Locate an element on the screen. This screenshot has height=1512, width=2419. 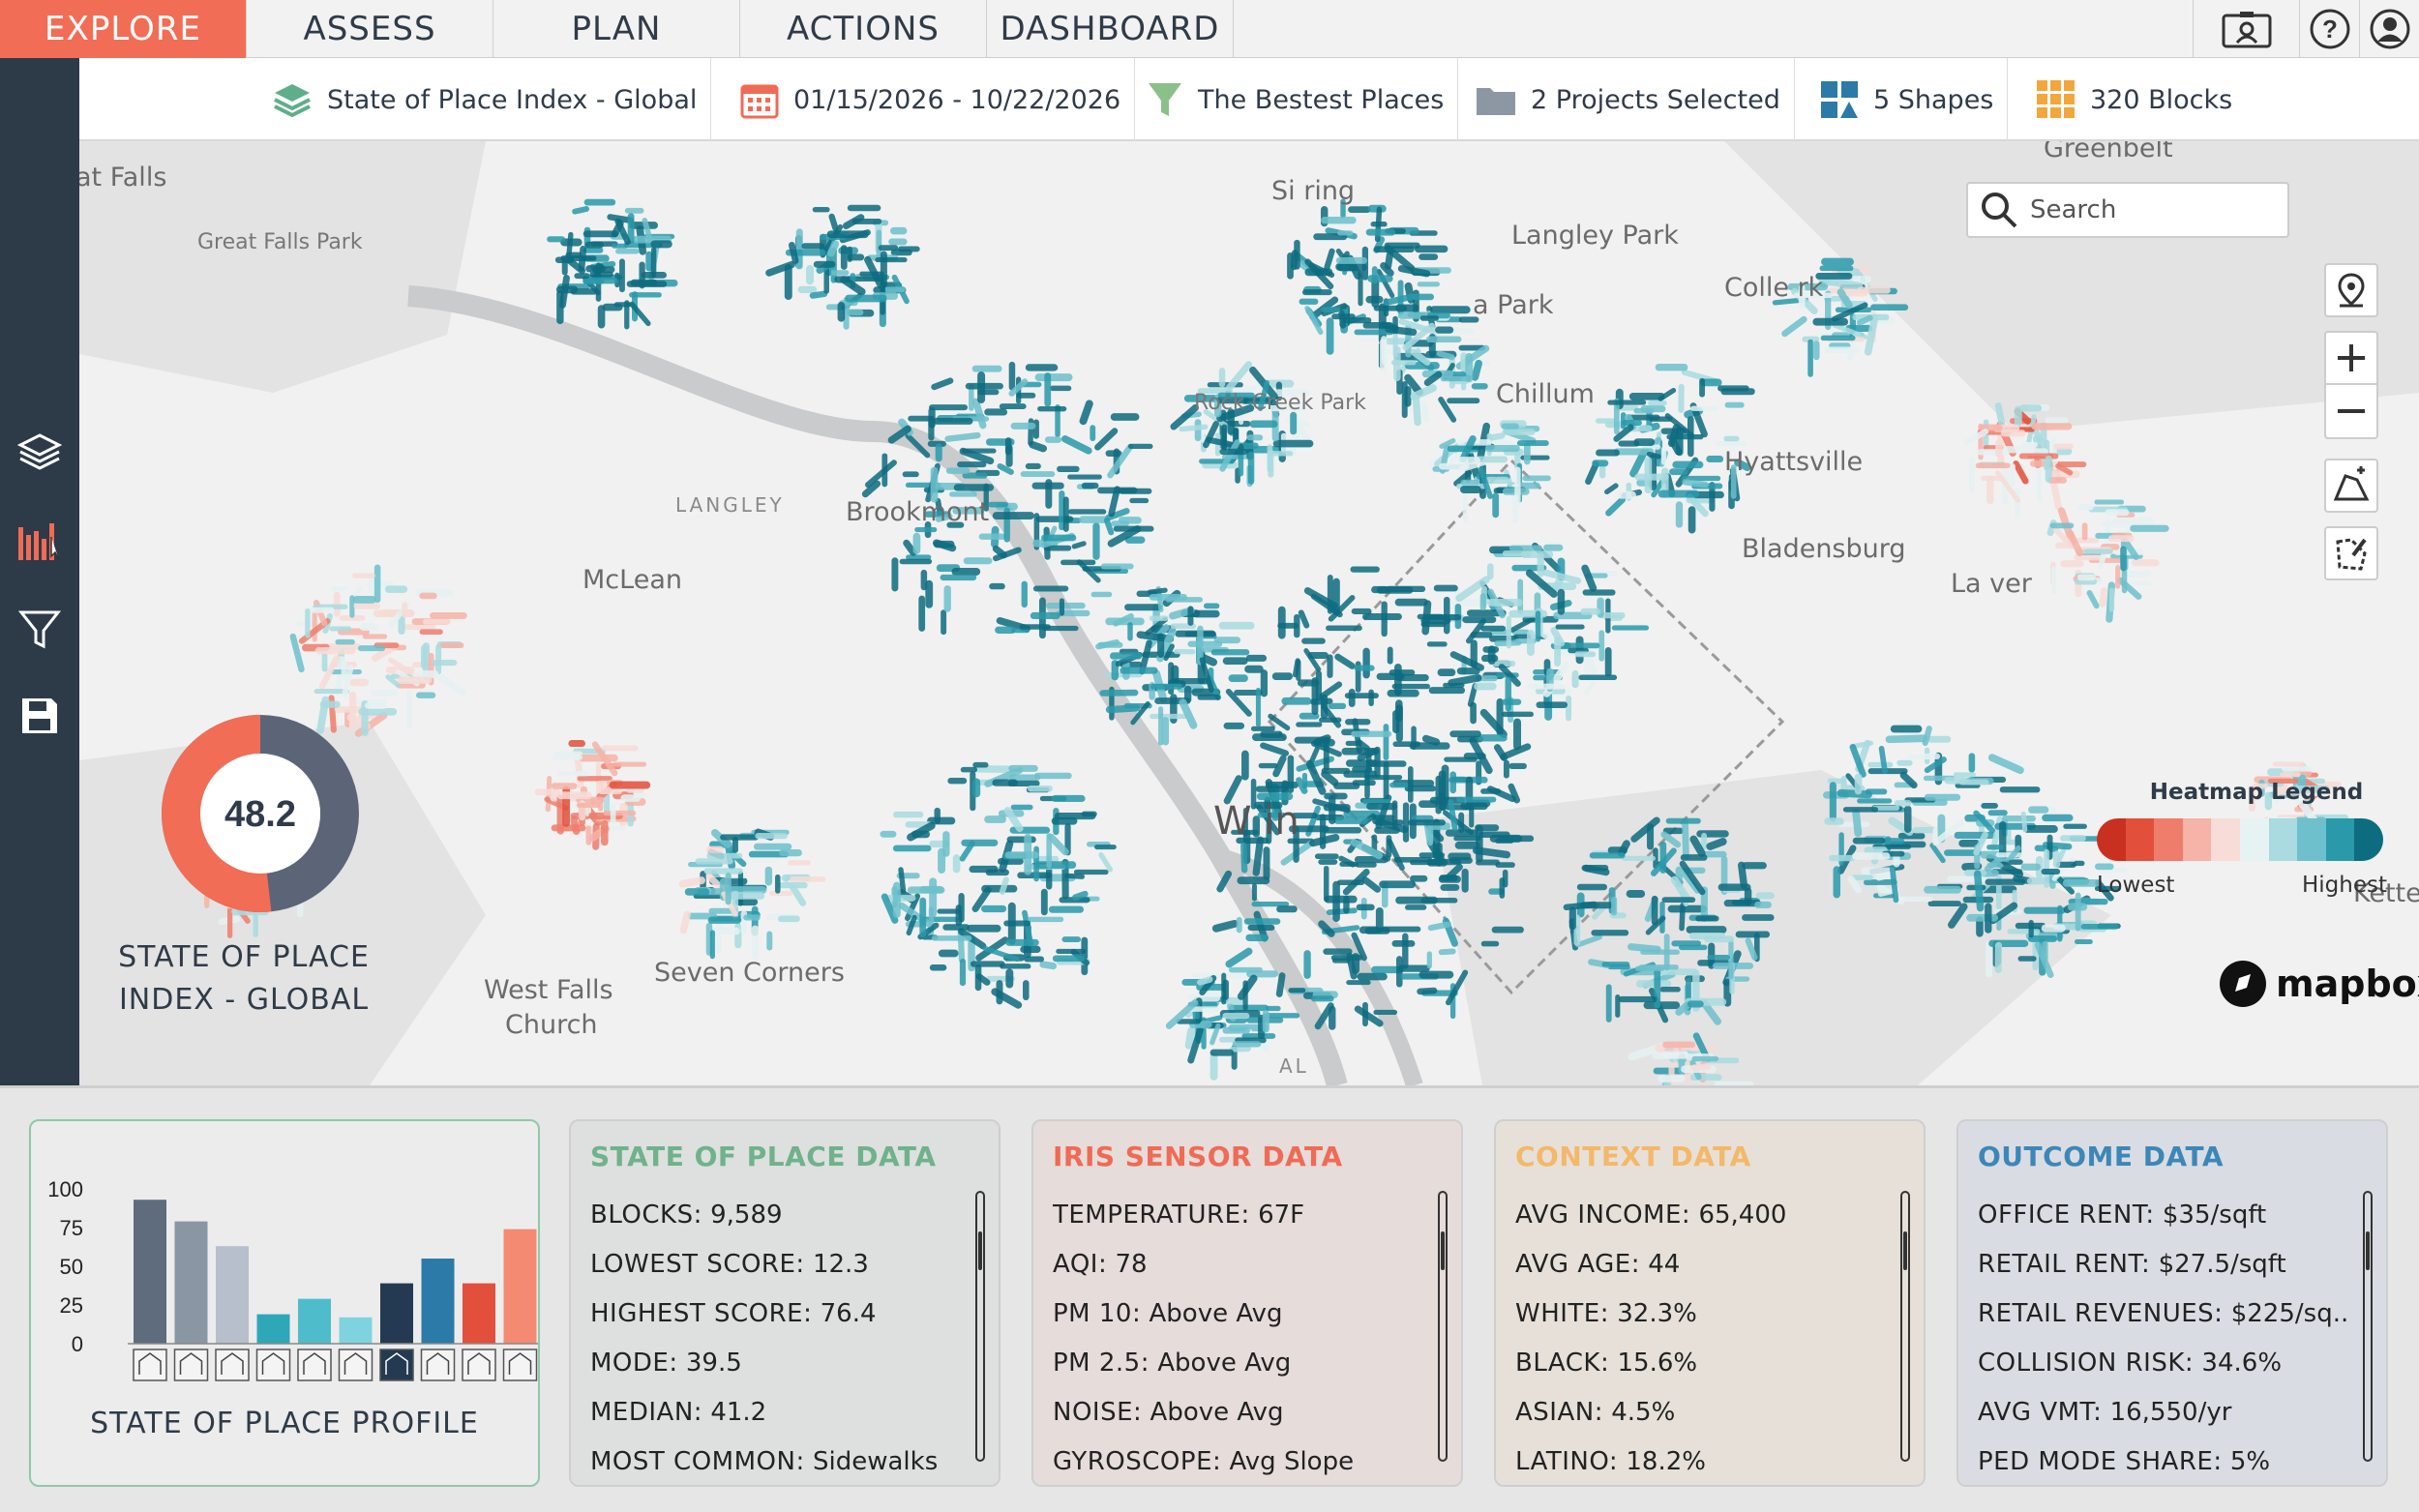
profile-bar-chart: 100 75 50 25 0 is located at coordinates (293, 1279).